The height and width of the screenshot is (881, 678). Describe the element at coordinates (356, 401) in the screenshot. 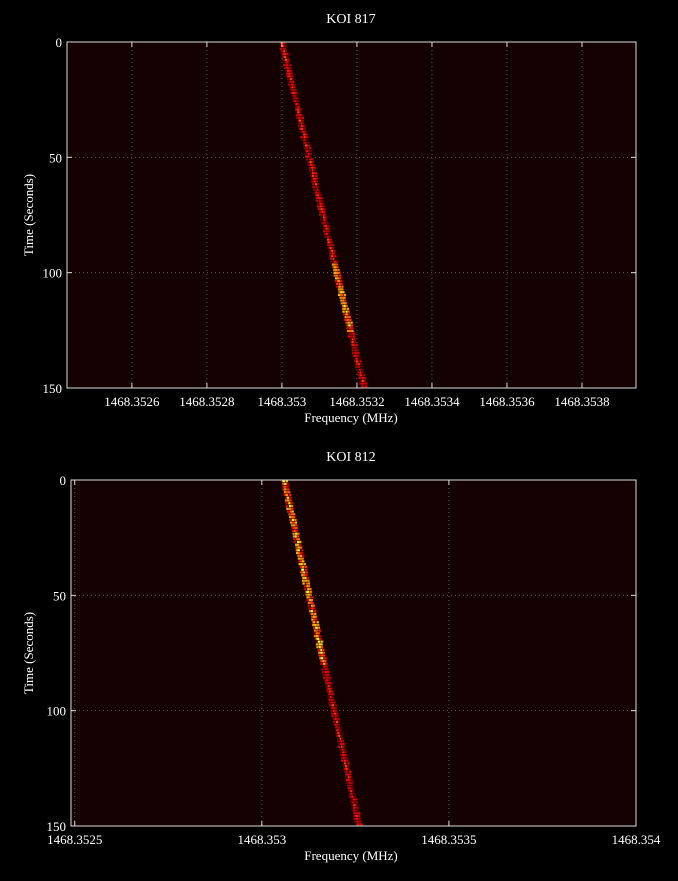

I see `x-tick-label: 1468.3532` at that location.